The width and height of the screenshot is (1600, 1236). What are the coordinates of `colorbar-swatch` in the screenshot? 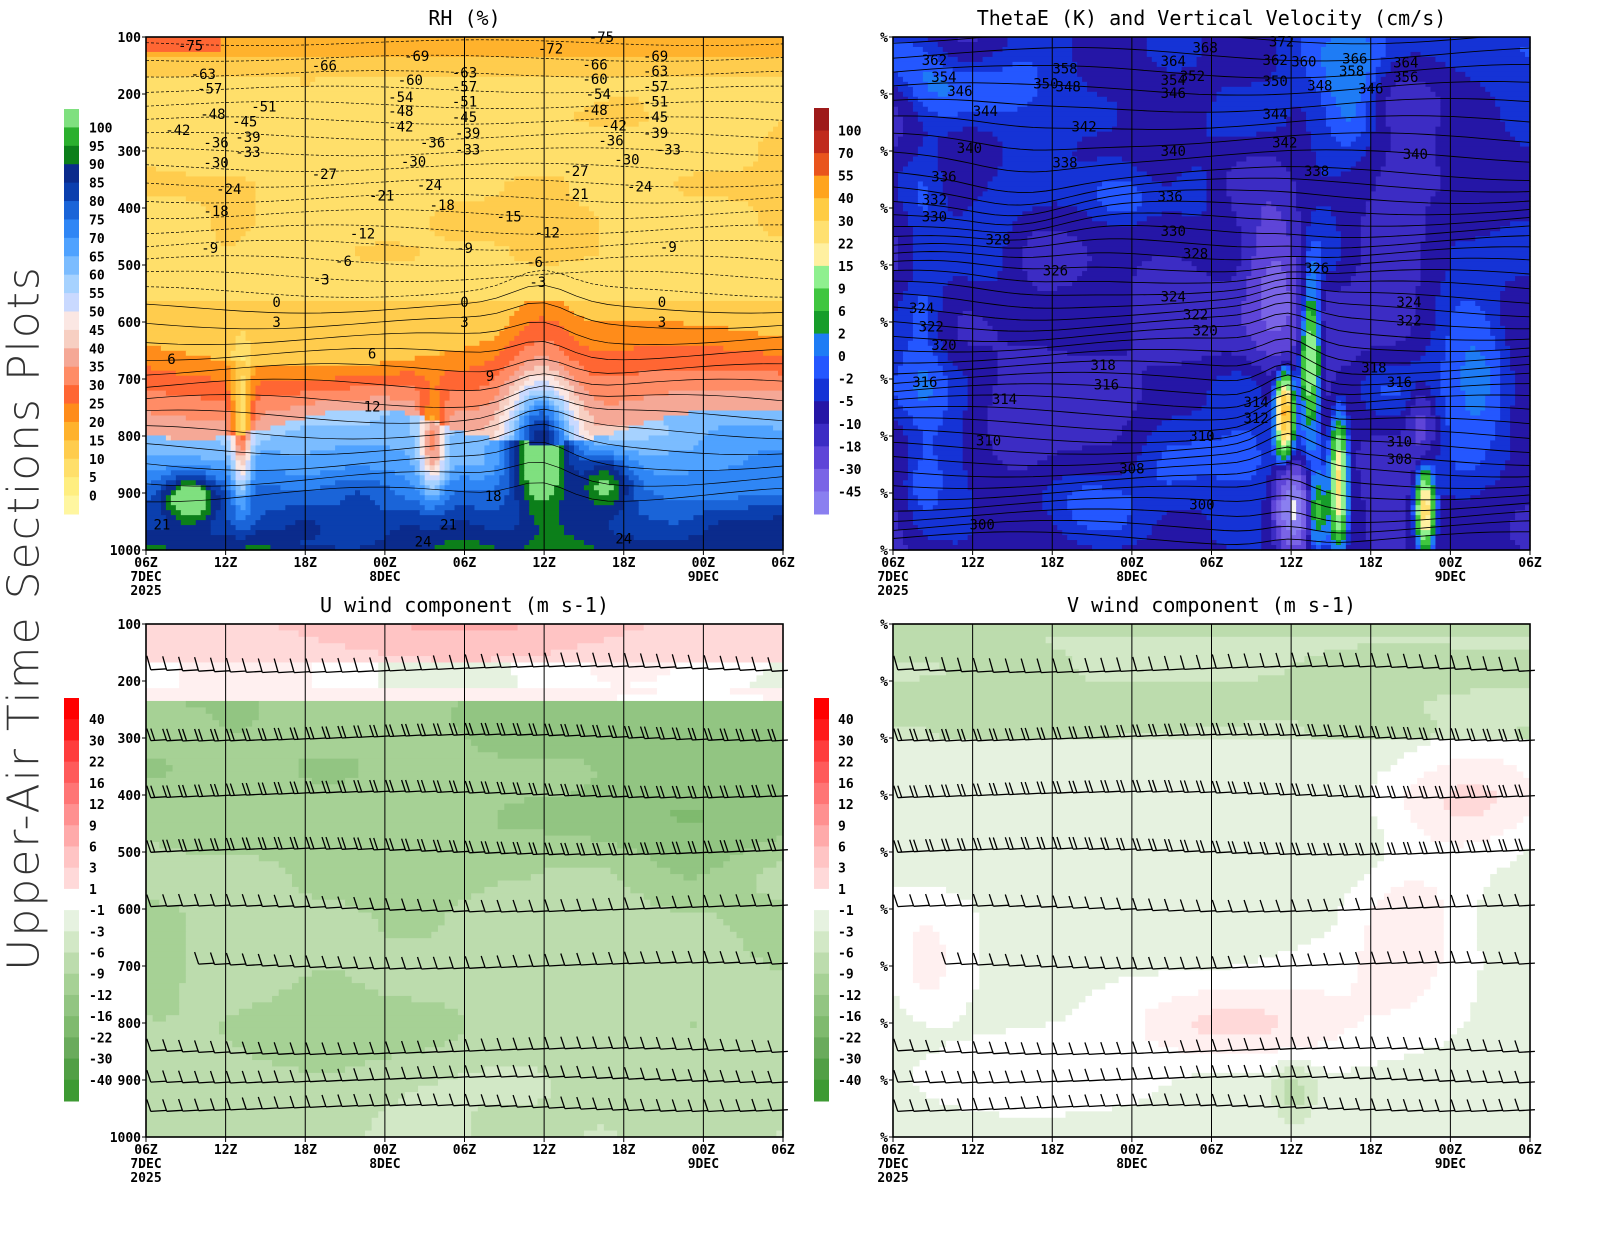 It's located at (71, 247).